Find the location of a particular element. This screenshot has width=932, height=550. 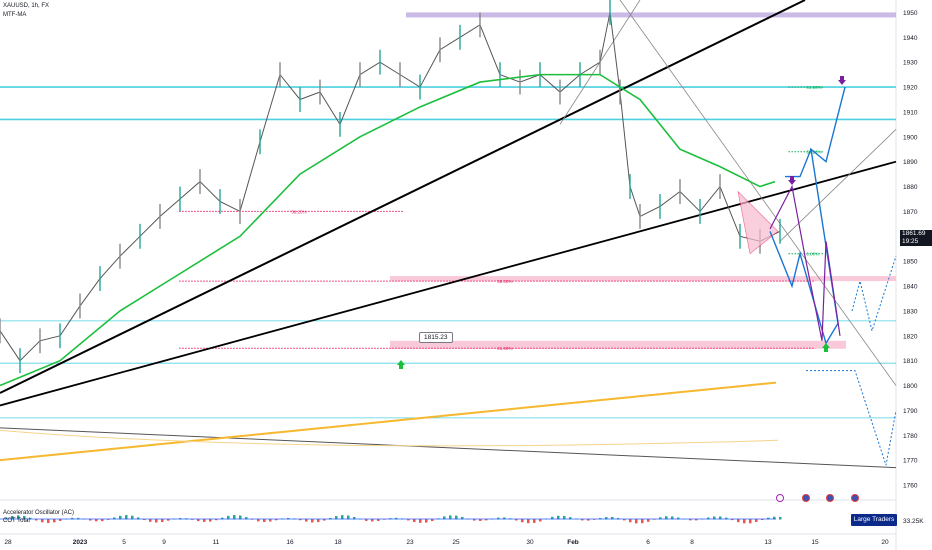

y-tick-label-18: 1940 is located at coordinates (910, 38).